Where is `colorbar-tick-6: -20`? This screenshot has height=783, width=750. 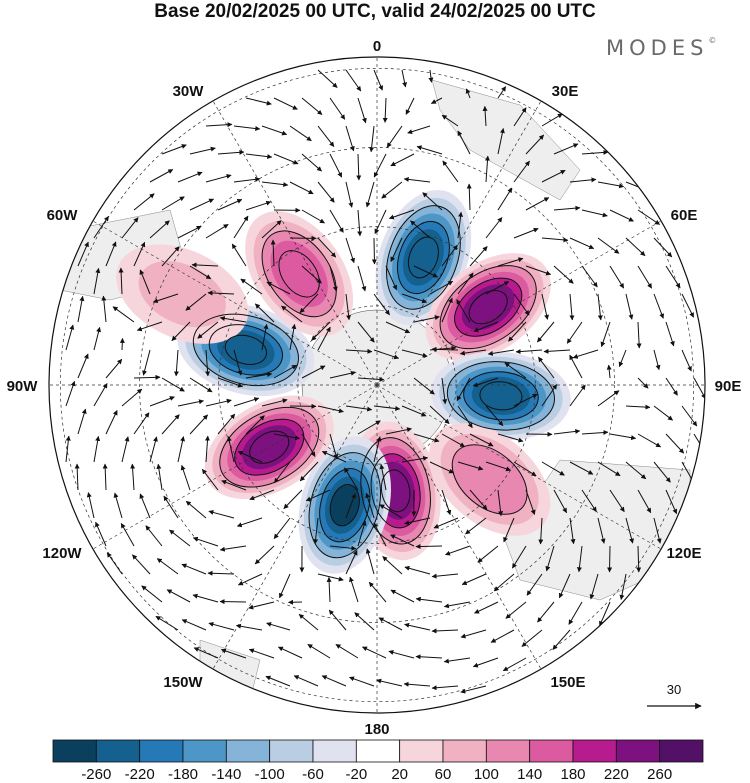 colorbar-tick-6: -20 is located at coordinates (356, 774).